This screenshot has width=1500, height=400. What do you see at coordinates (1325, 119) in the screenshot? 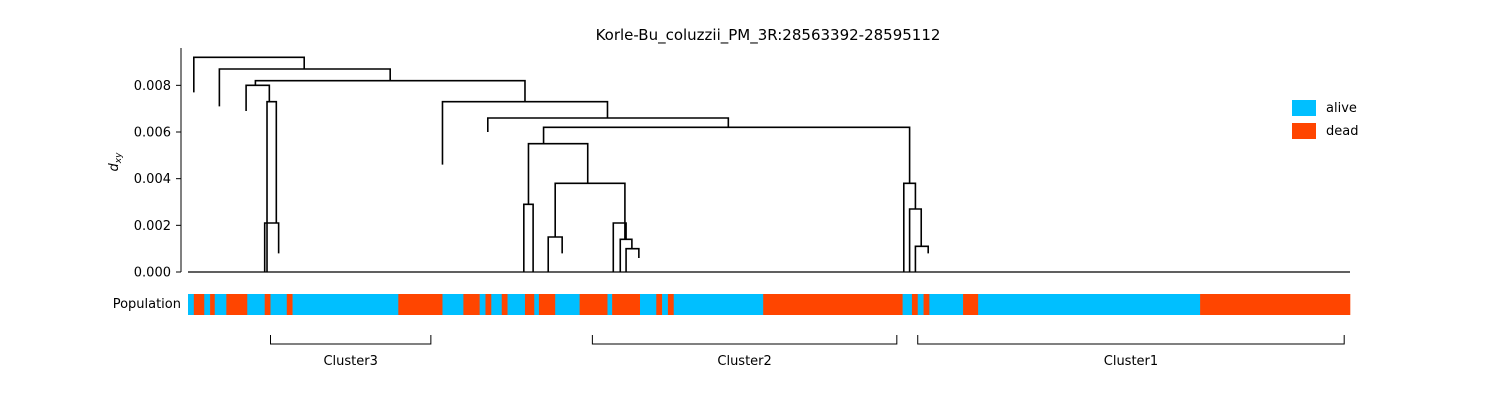
I see `legend: alive dead` at bounding box center [1325, 119].